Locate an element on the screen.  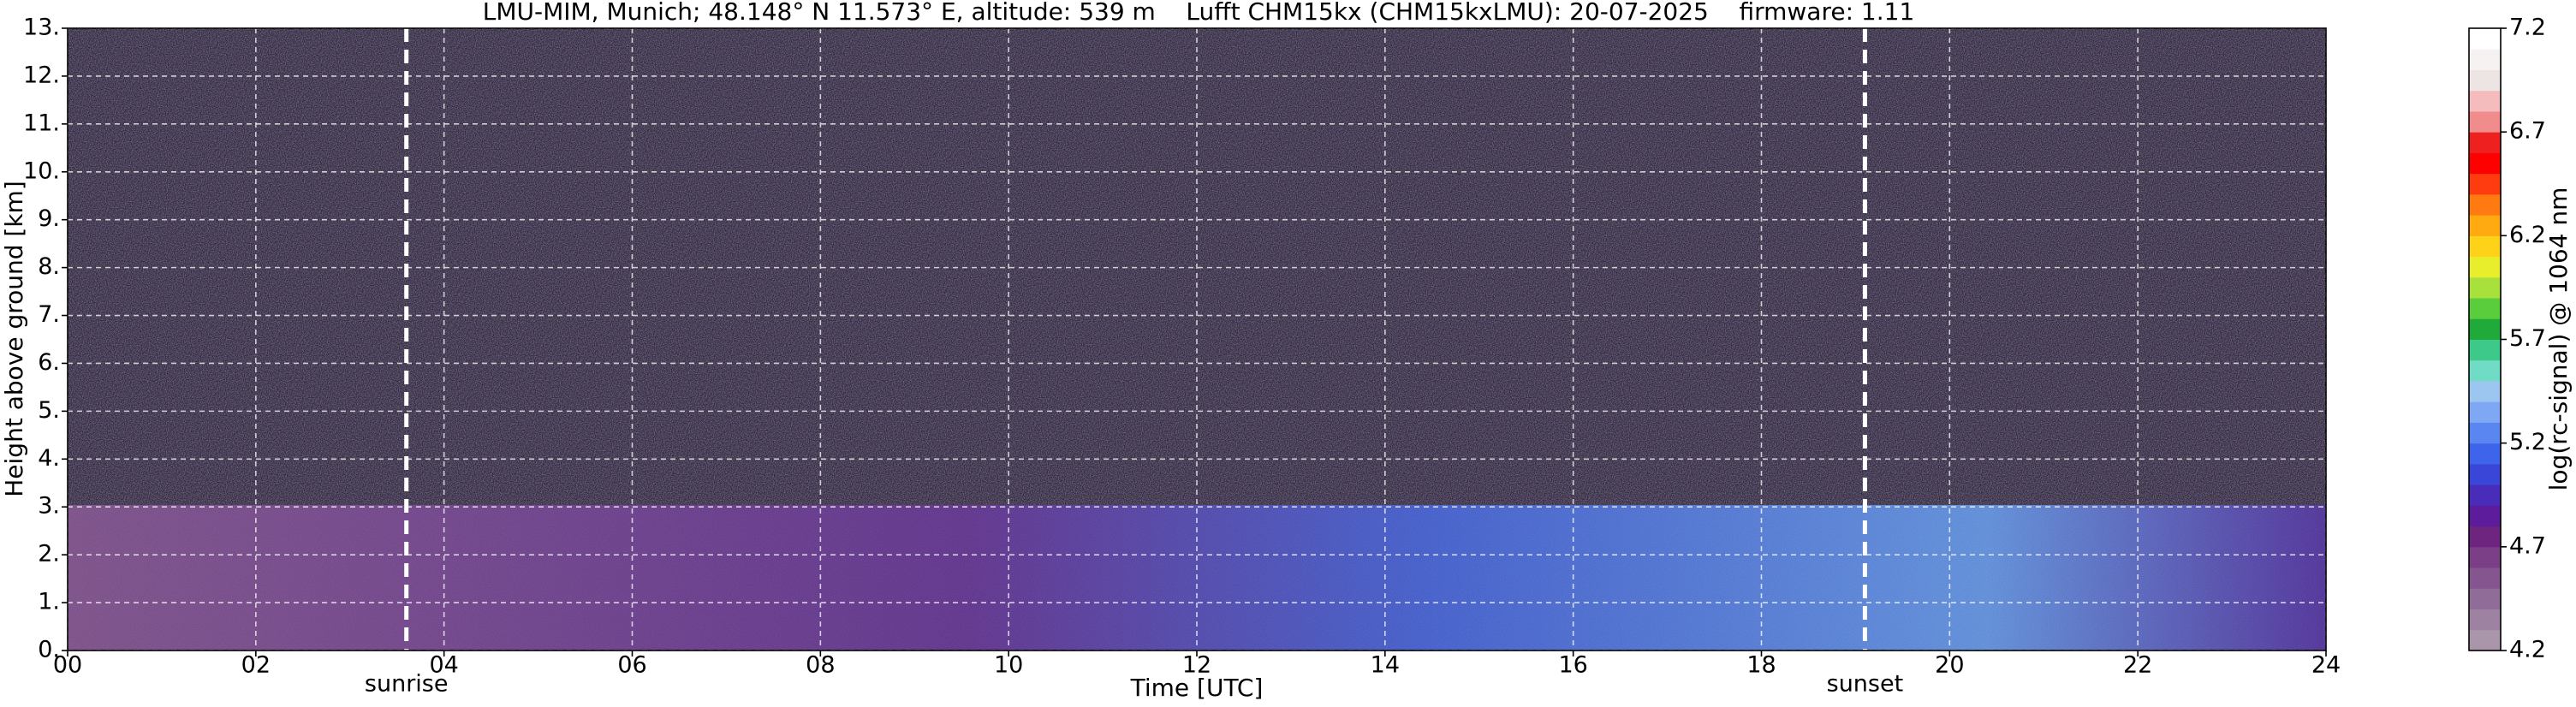
x-tick-label: 16 is located at coordinates (1572, 665).